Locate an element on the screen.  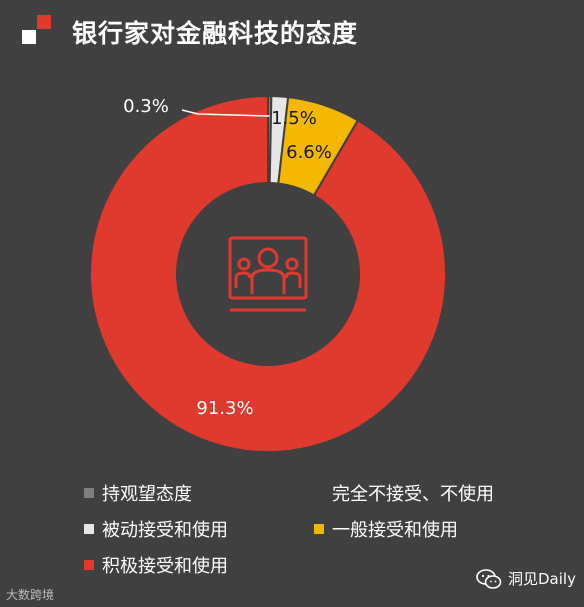
page-title: 银行家对金融科技的态度 is located at coordinates (215, 33).